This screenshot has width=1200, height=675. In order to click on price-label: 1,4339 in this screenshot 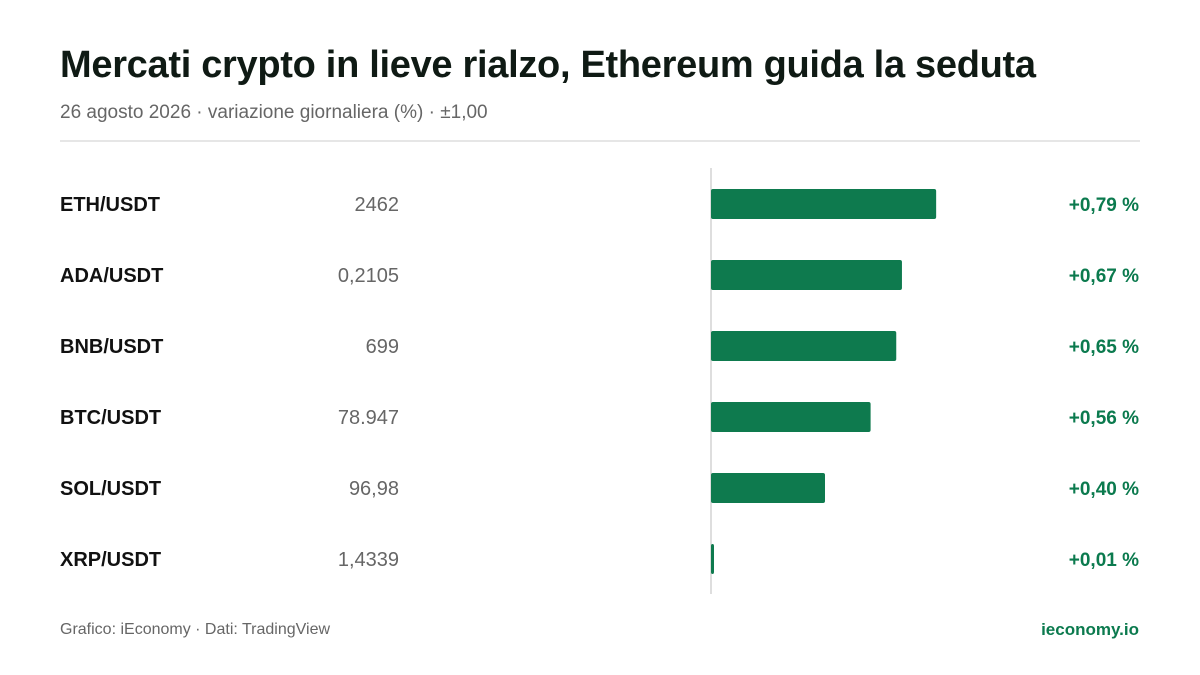, I will do `click(368, 560)`.